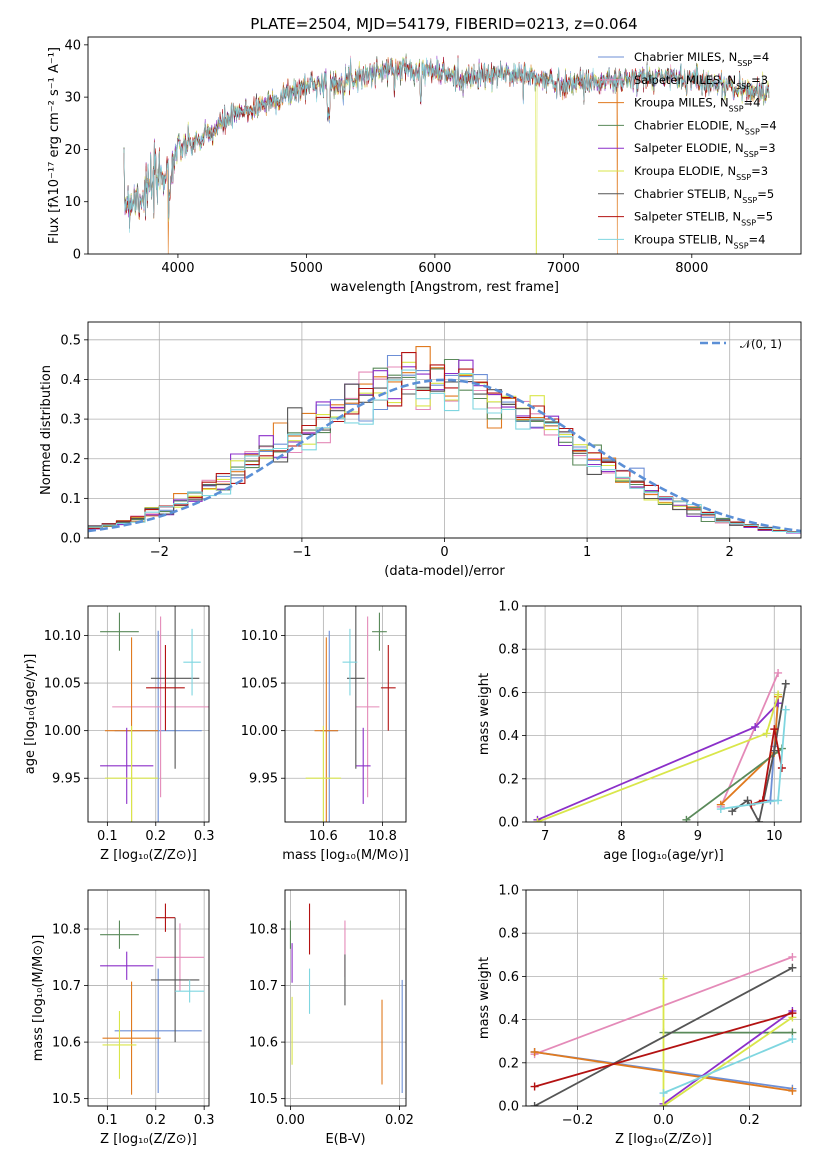  I want to click on legend-label-kroupa_stelib: Kroupa STELIB, NSSP=4, so click(699, 241).